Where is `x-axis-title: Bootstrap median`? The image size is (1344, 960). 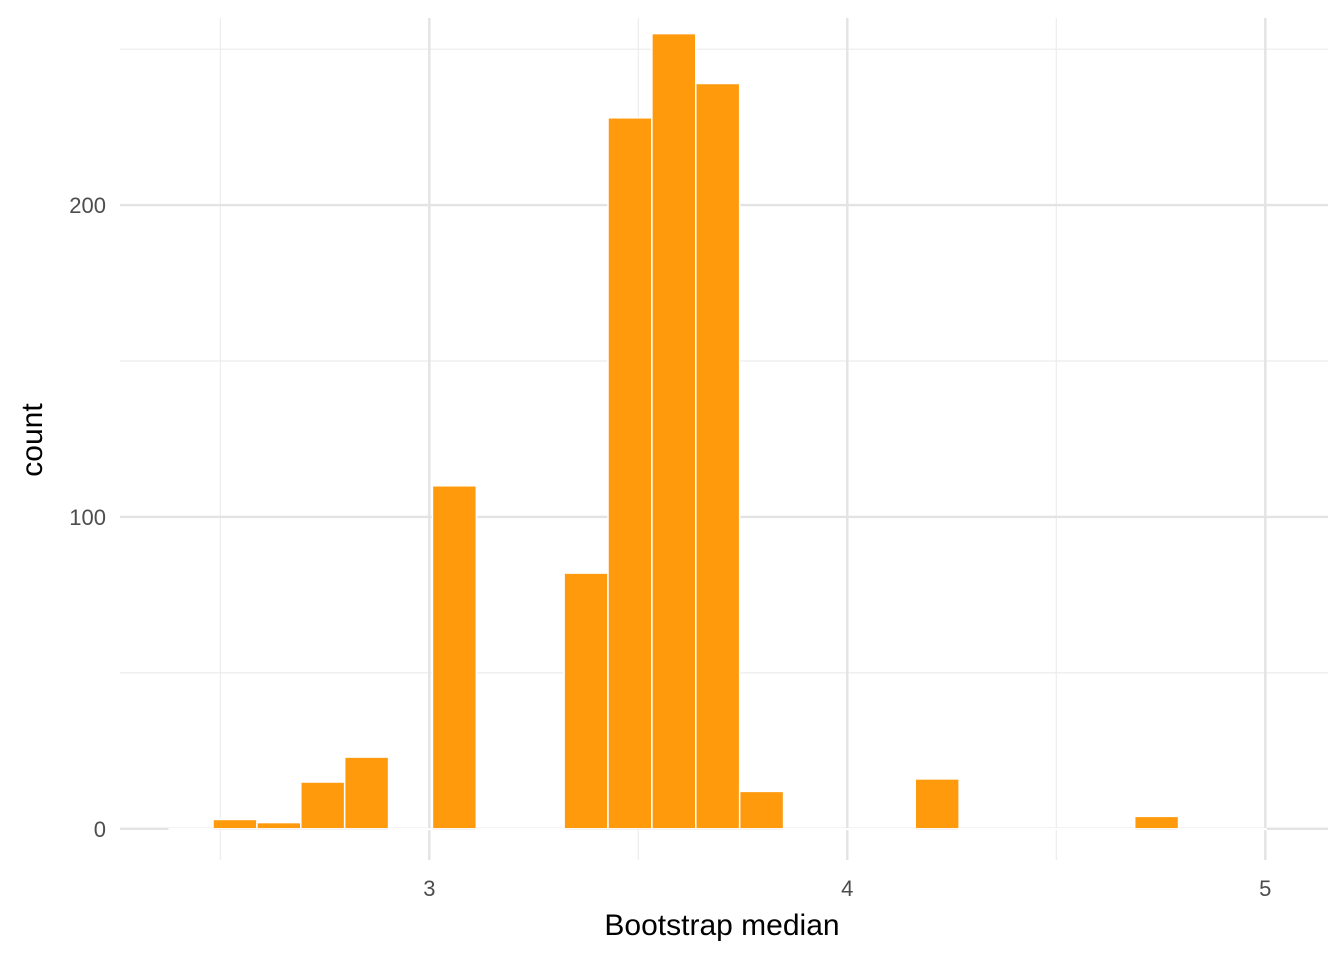
x-axis-title: Bootstrap median is located at coordinates (721, 925).